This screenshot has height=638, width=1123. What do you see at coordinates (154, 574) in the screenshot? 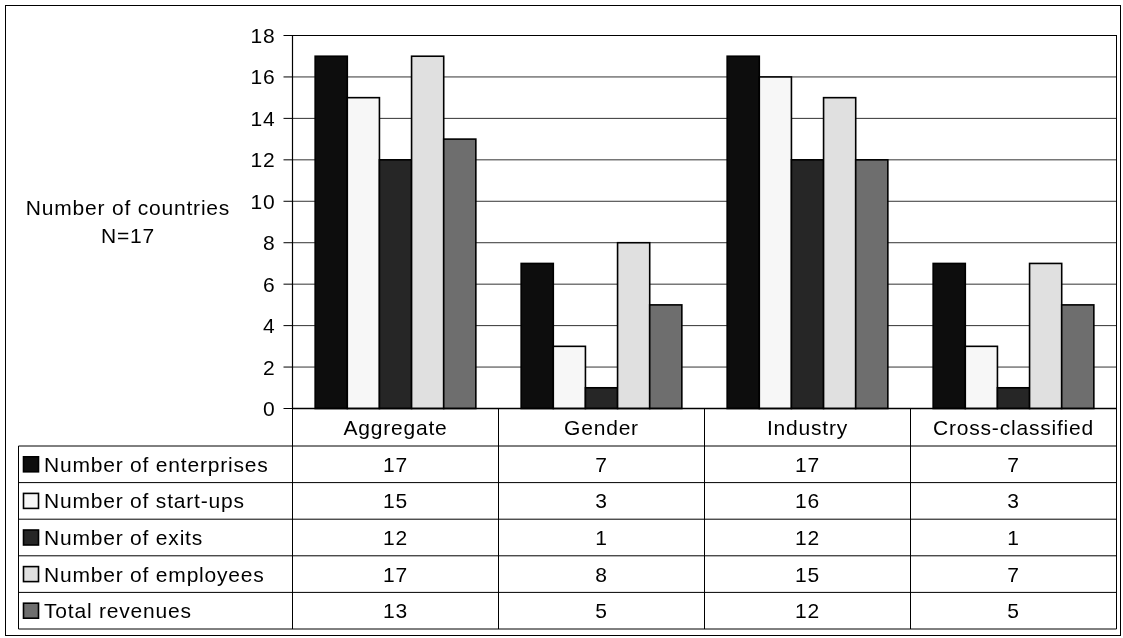
I see `legend-label: Number of employees` at bounding box center [154, 574].